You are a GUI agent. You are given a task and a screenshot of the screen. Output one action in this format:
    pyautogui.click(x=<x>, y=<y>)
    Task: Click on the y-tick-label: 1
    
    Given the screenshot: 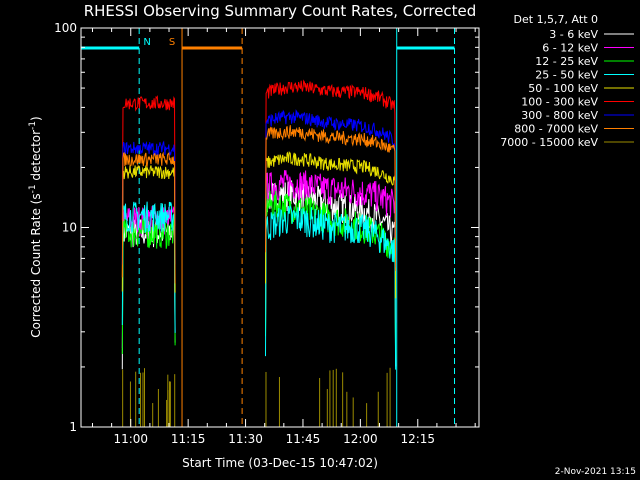 What is the action you would take?
    pyautogui.click(x=73, y=427)
    